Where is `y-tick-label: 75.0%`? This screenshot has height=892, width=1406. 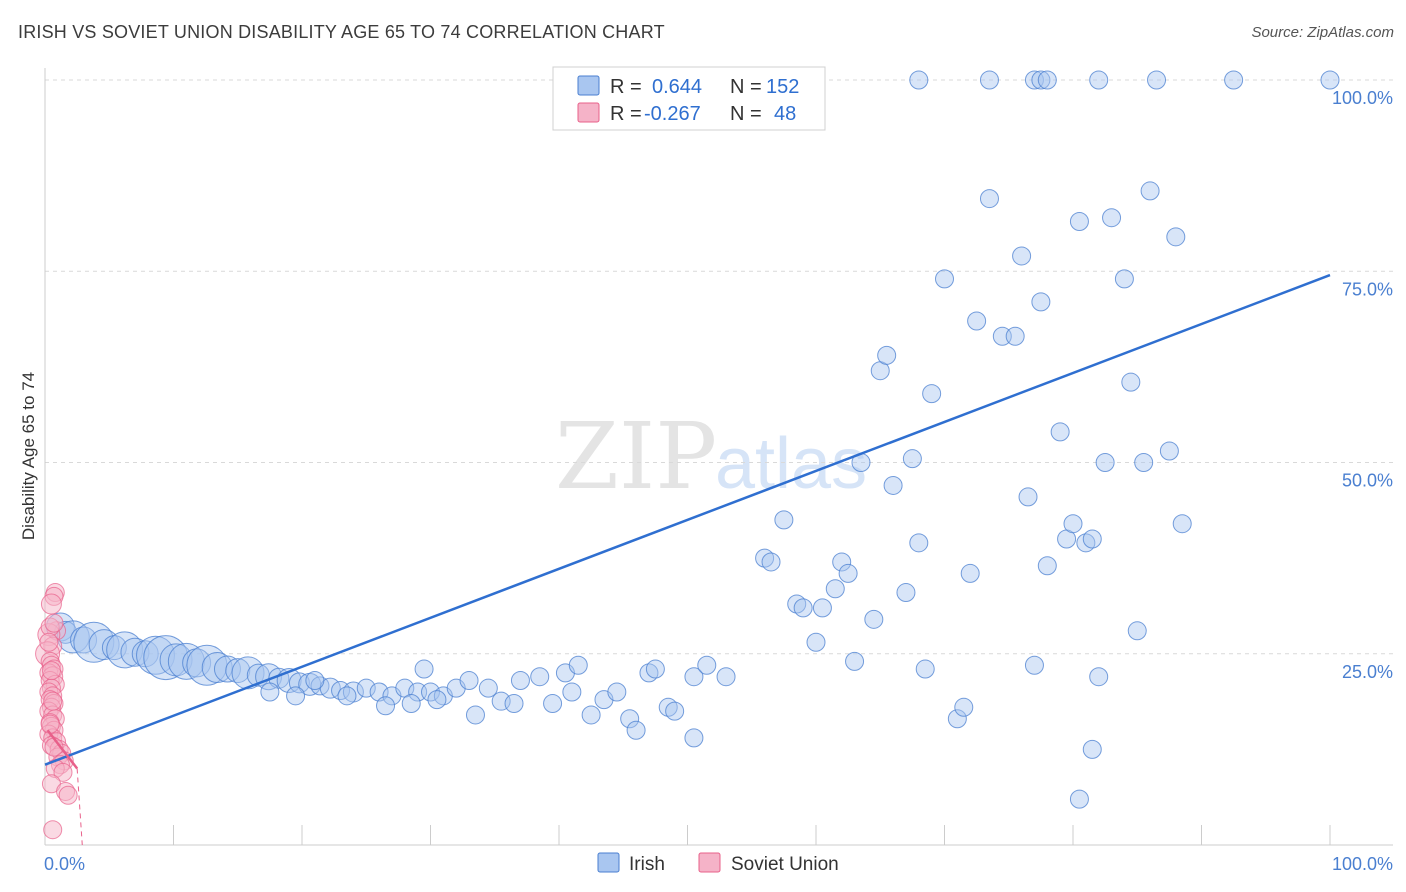
y-tick-label: 75.0% is located at coordinates (1367, 289).